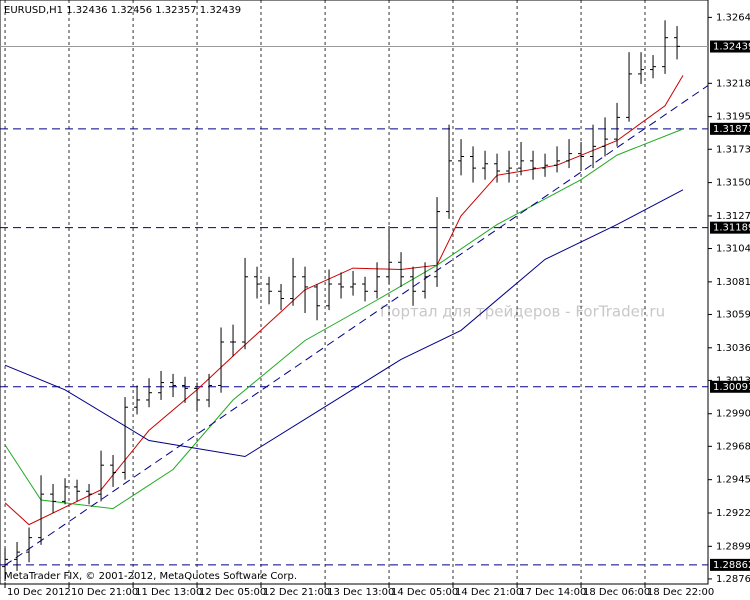 The height and width of the screenshot is (600, 750). I want to click on x-tick-label: 17 Dec 14:00, so click(552, 592).